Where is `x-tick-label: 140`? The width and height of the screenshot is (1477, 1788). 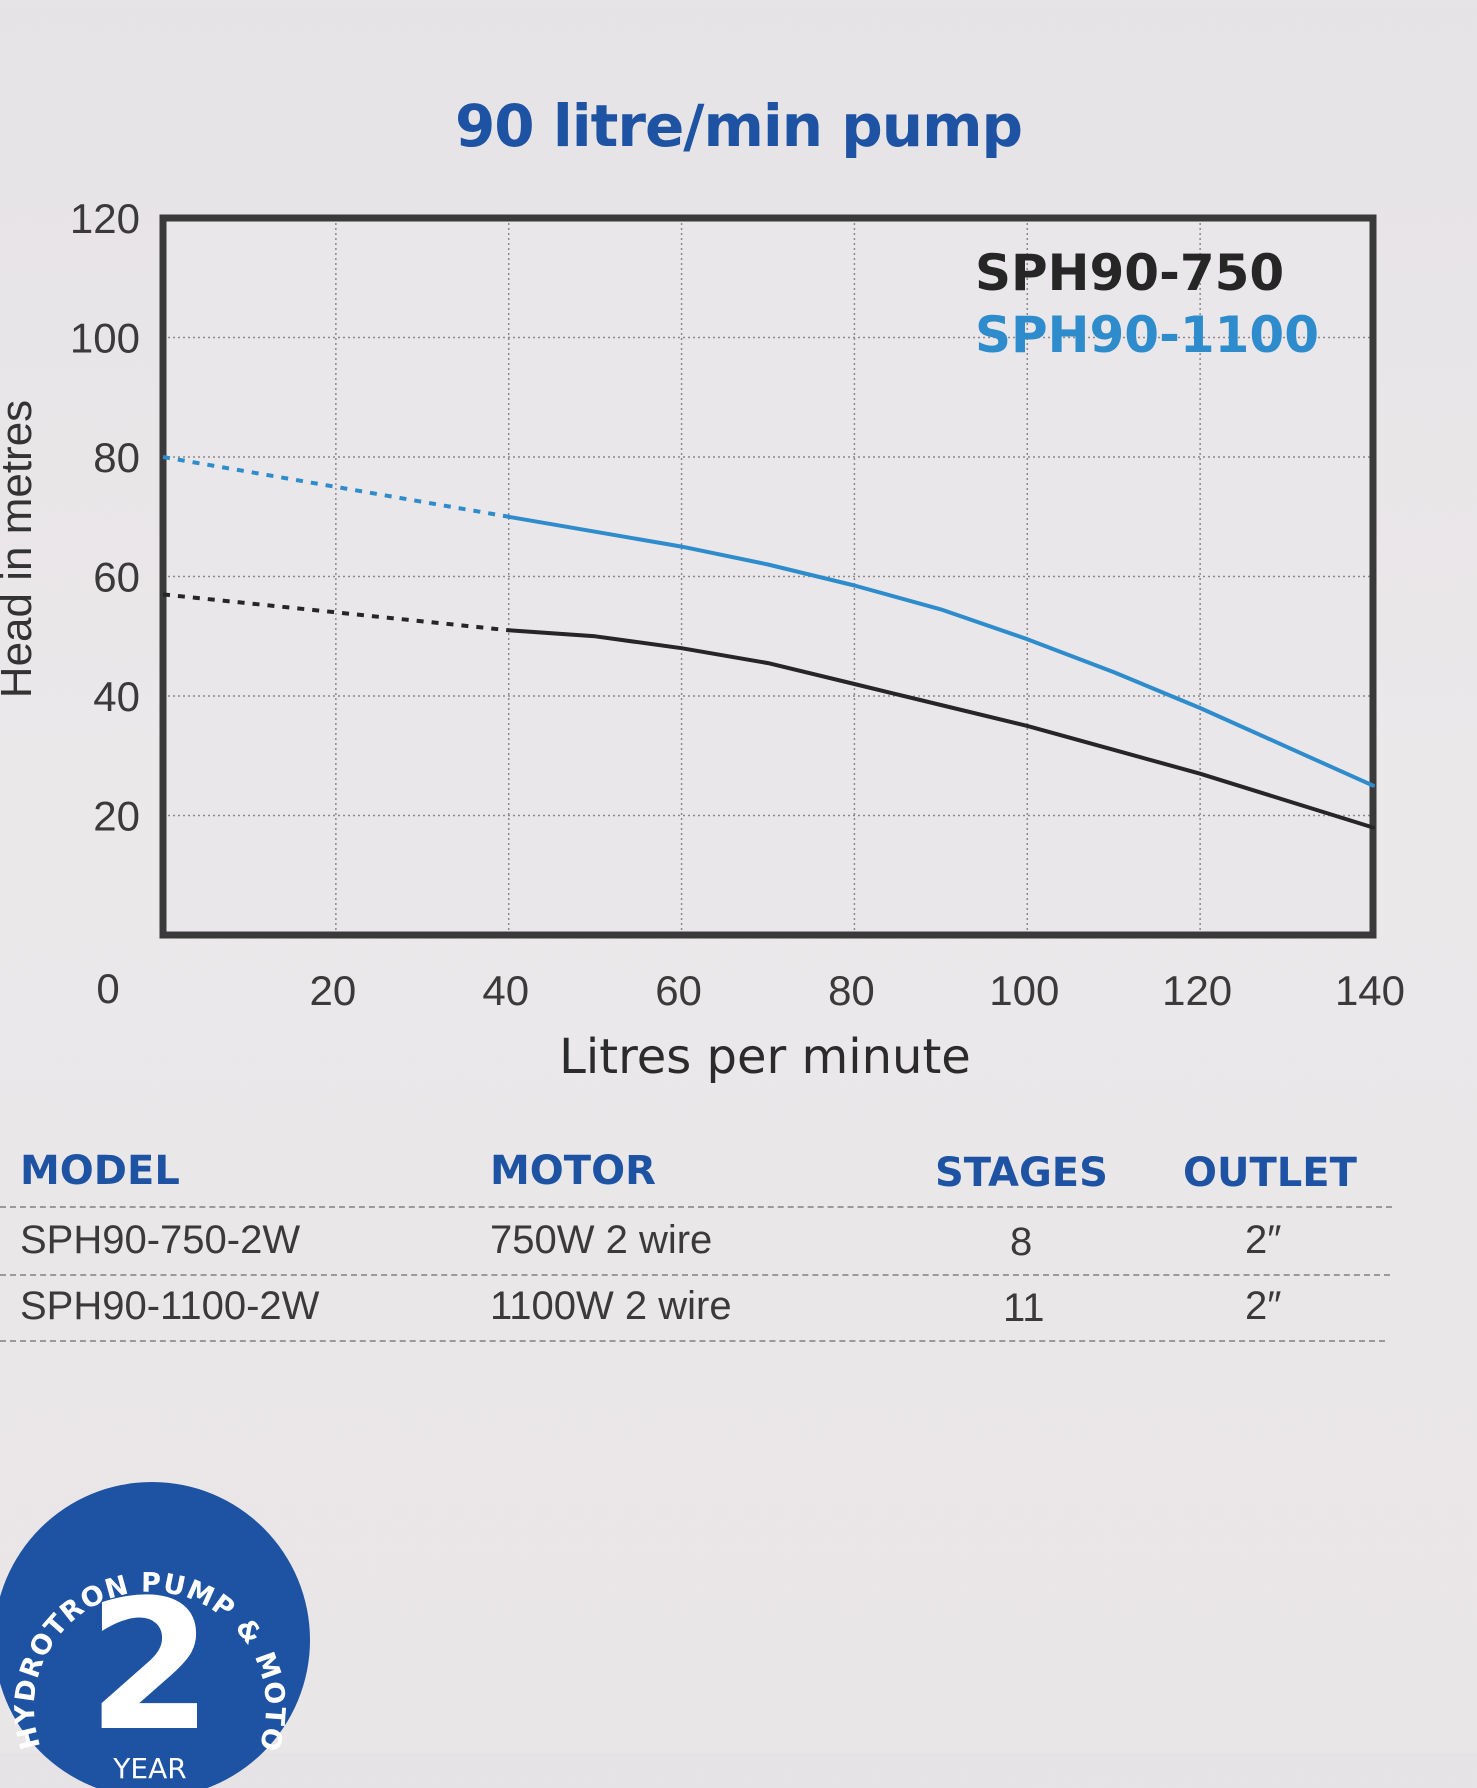 x-tick-label: 140 is located at coordinates (1370, 990).